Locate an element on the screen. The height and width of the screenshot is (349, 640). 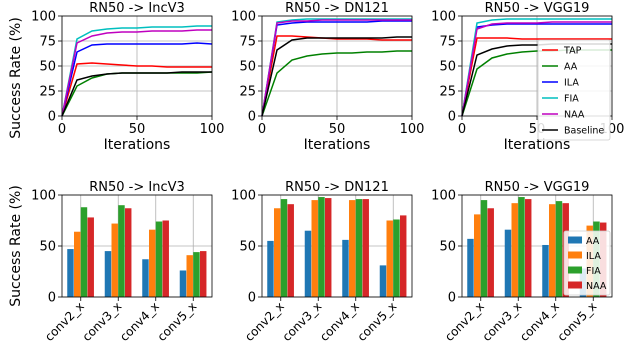
chart-2: RN50 -> DN121 0 25 50 75 100 0 50 100 Iterations is located at coordinates (327, 77).